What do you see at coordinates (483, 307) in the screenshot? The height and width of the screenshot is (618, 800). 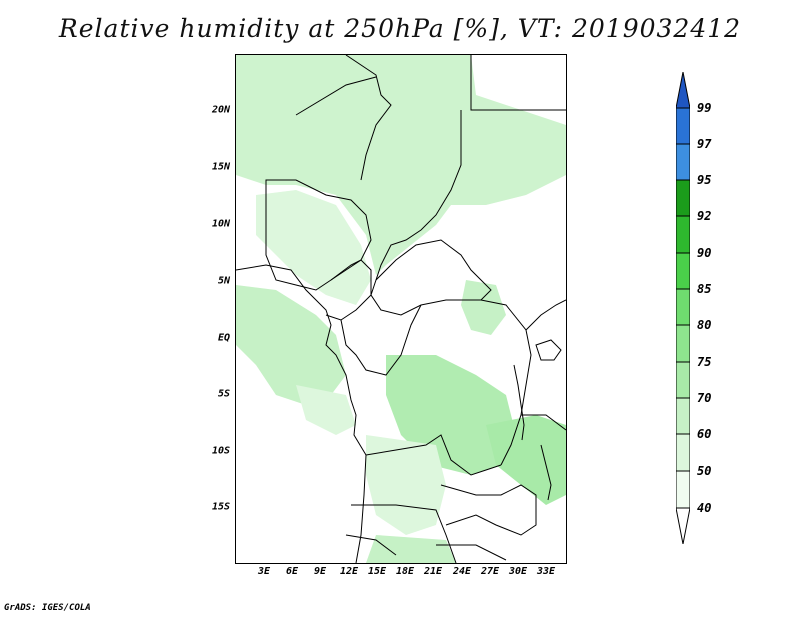 I see `humidity-patch-congo-north` at bounding box center [483, 307].